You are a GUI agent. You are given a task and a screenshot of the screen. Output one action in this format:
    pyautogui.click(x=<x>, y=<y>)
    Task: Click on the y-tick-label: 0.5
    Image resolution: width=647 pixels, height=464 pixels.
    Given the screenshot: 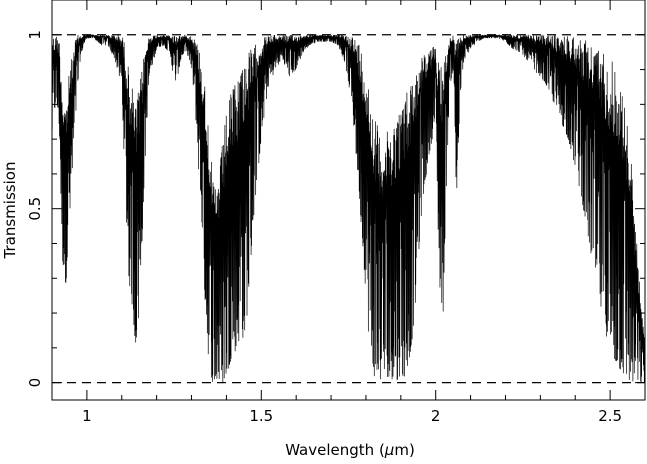 What is the action you would take?
    pyautogui.click(x=35, y=209)
    